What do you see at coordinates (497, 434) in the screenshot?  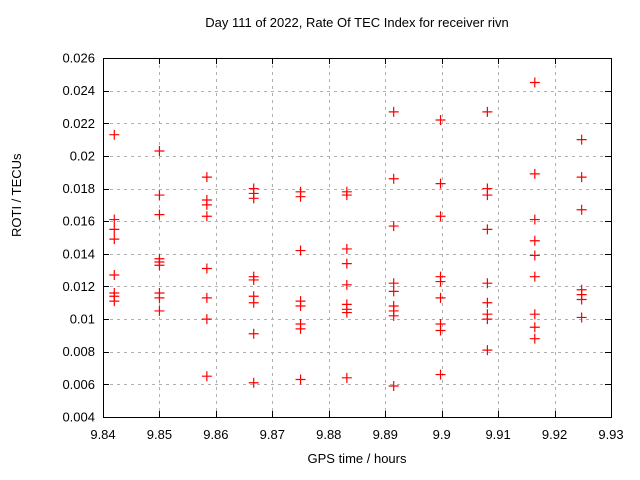 I see `x-tick-label: 9.91` at bounding box center [497, 434].